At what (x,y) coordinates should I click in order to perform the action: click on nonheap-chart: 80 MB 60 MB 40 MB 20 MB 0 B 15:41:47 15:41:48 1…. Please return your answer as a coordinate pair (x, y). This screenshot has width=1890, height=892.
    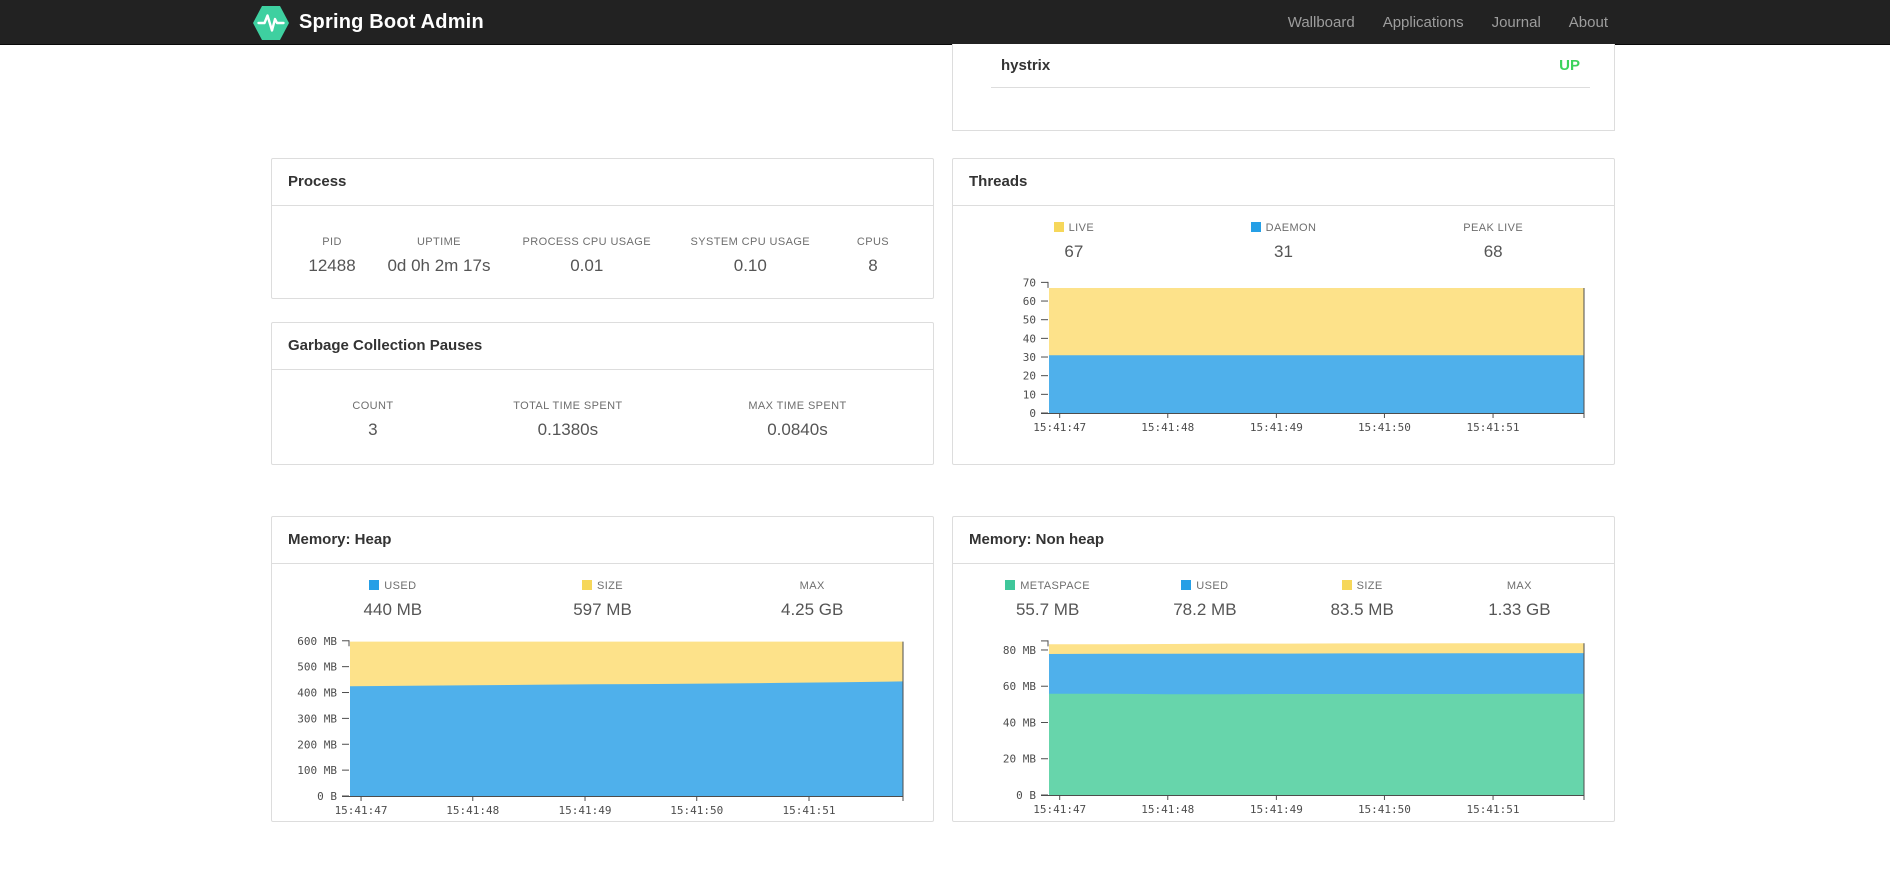
    Looking at the image, I should click on (1283, 726).